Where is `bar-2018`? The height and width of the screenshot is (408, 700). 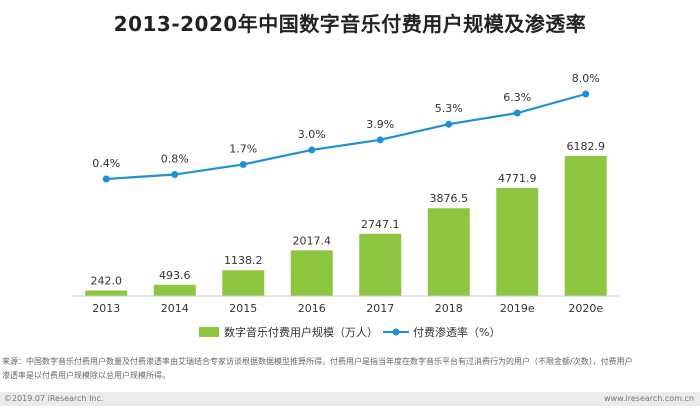
bar-2018 is located at coordinates (448, 252).